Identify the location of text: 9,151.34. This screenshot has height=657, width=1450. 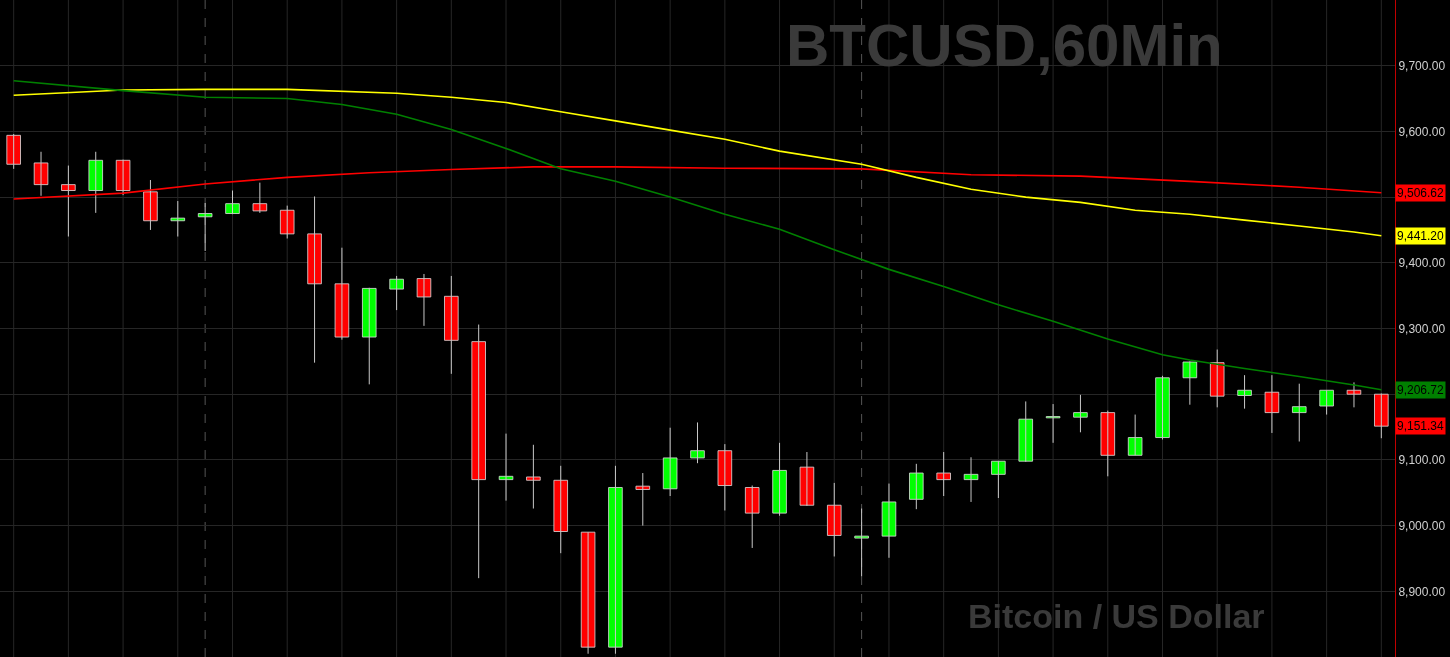
(1421, 426).